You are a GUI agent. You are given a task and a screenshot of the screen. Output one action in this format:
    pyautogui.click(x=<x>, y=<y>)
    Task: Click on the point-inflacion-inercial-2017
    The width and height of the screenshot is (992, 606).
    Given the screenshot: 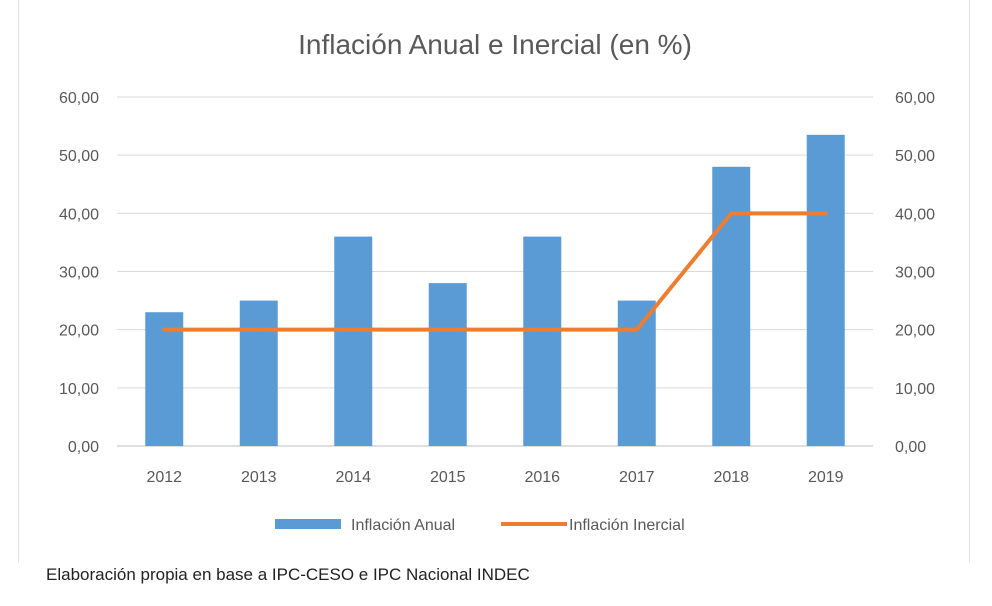 What is the action you would take?
    pyautogui.click(x=636, y=329)
    